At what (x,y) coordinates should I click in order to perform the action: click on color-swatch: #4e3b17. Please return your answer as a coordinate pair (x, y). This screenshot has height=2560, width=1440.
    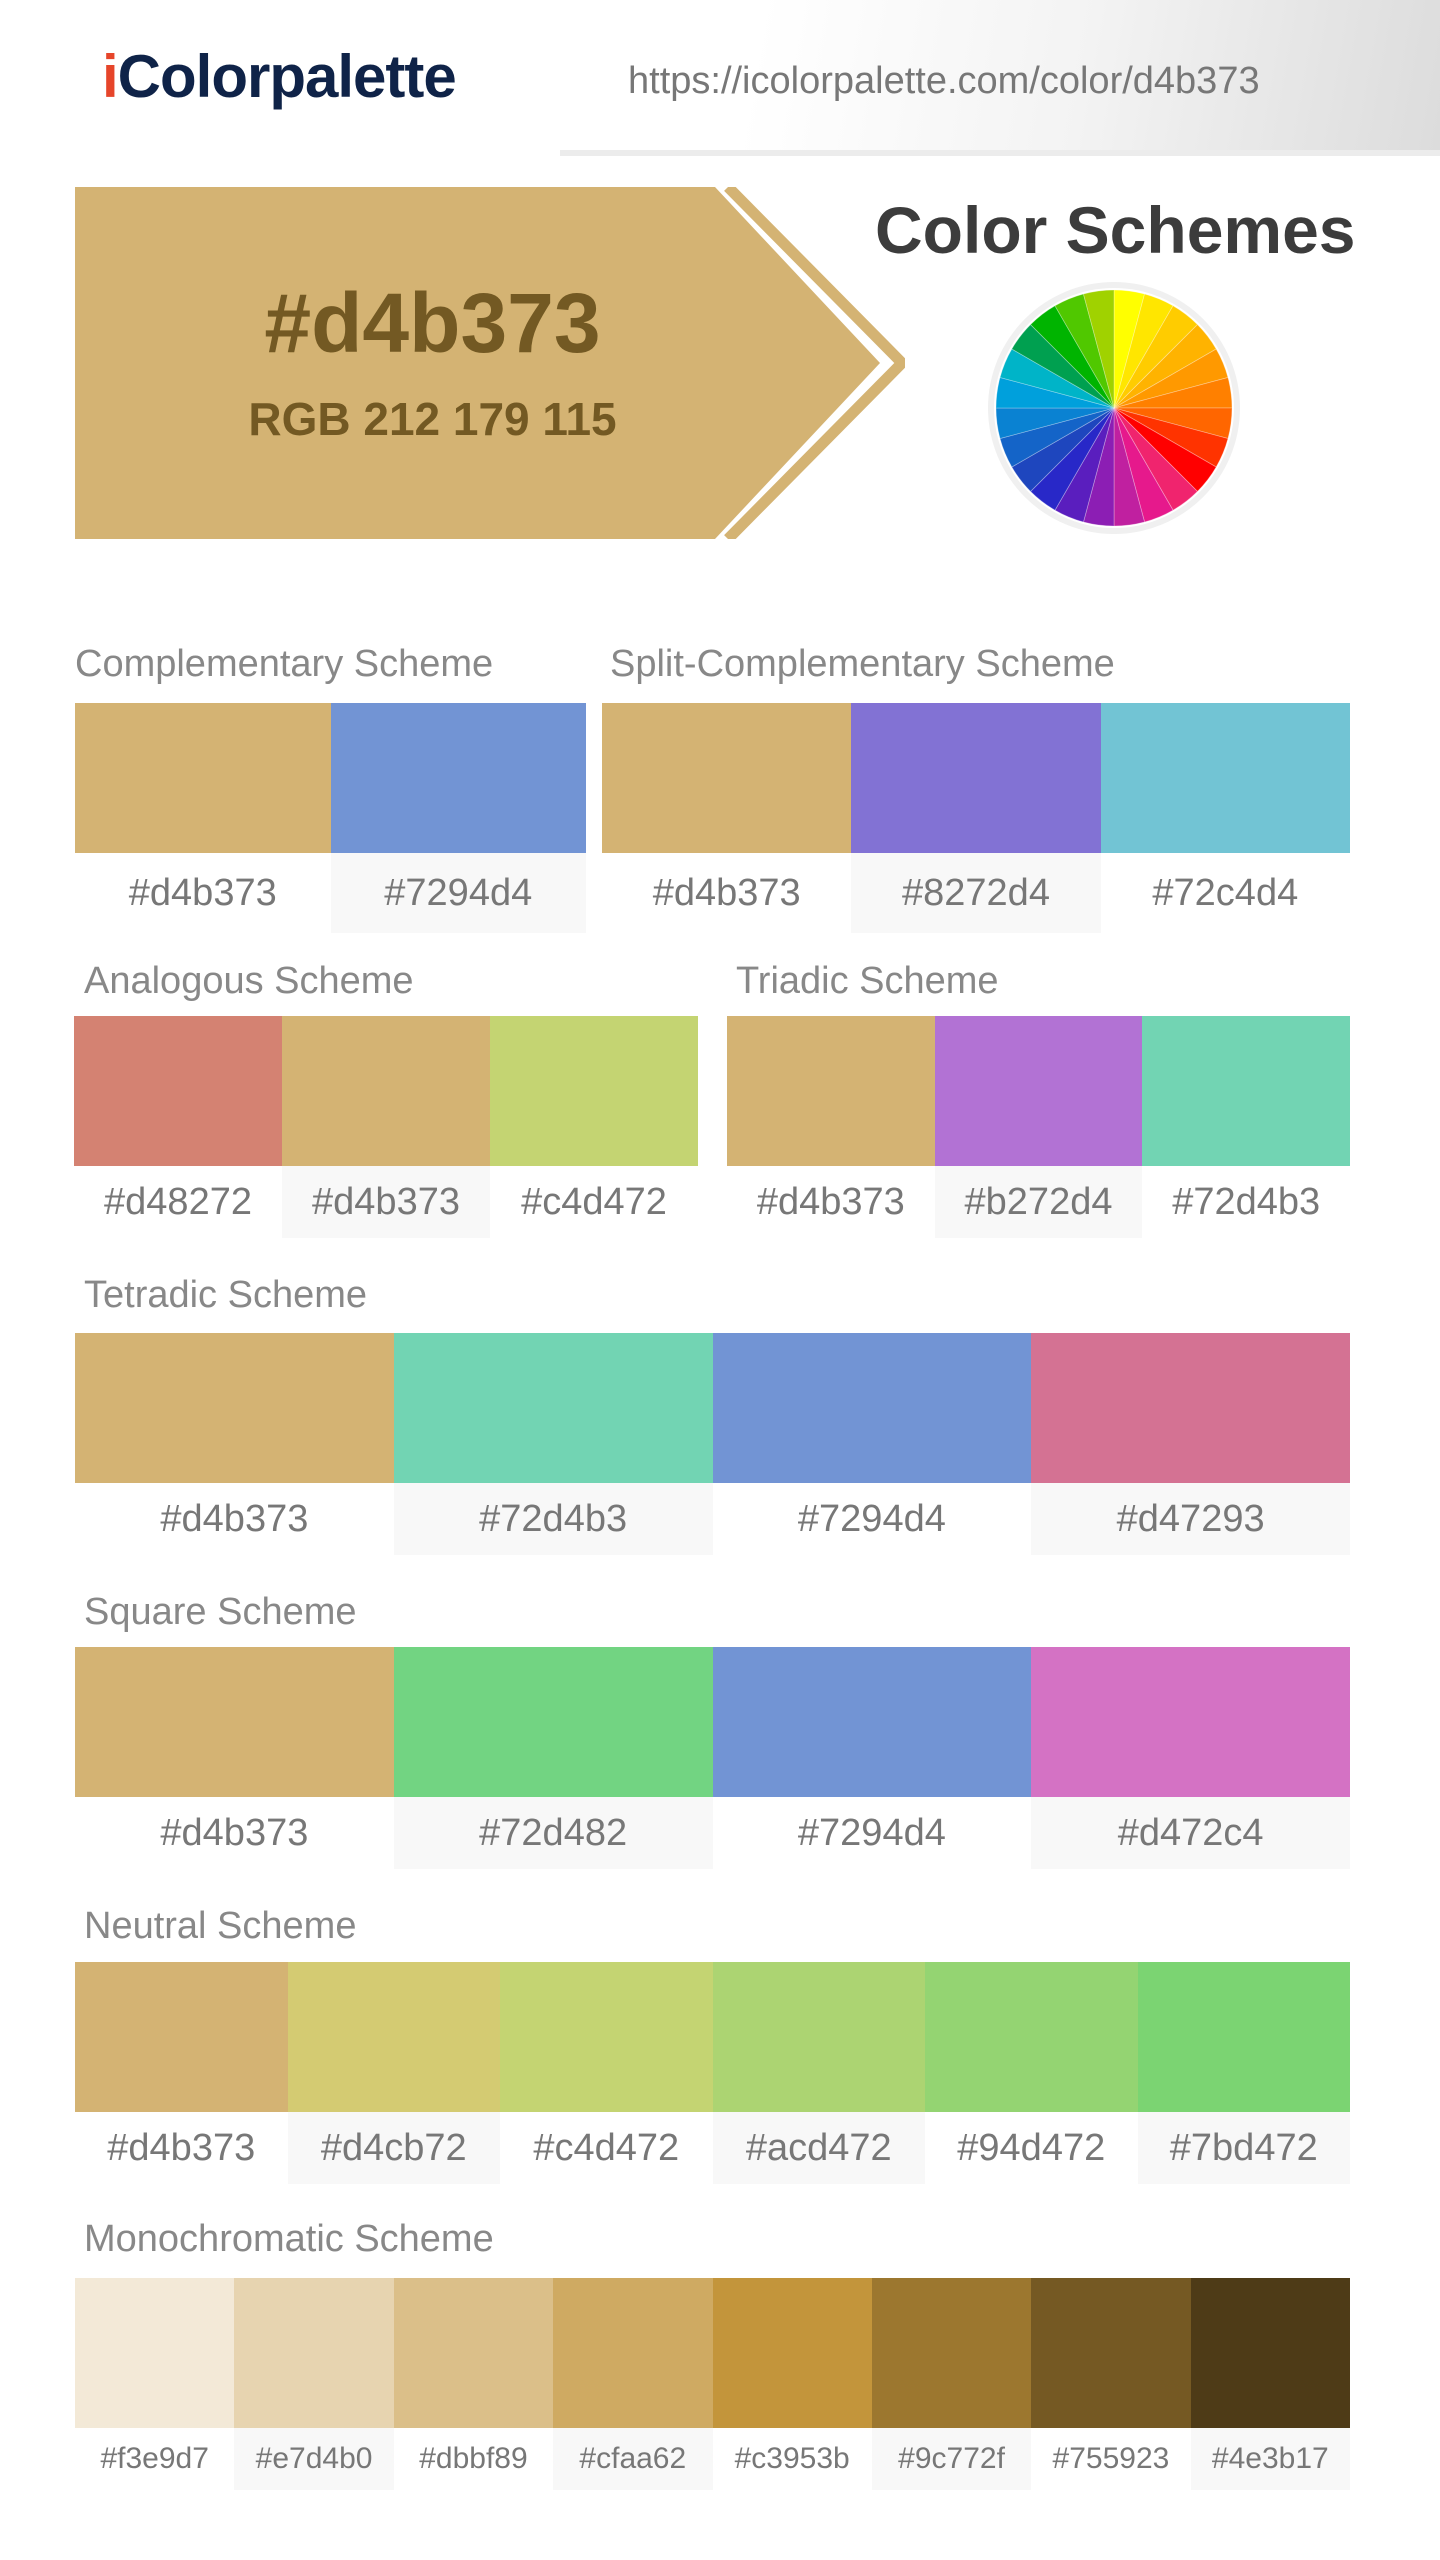
    Looking at the image, I should click on (1270, 2384).